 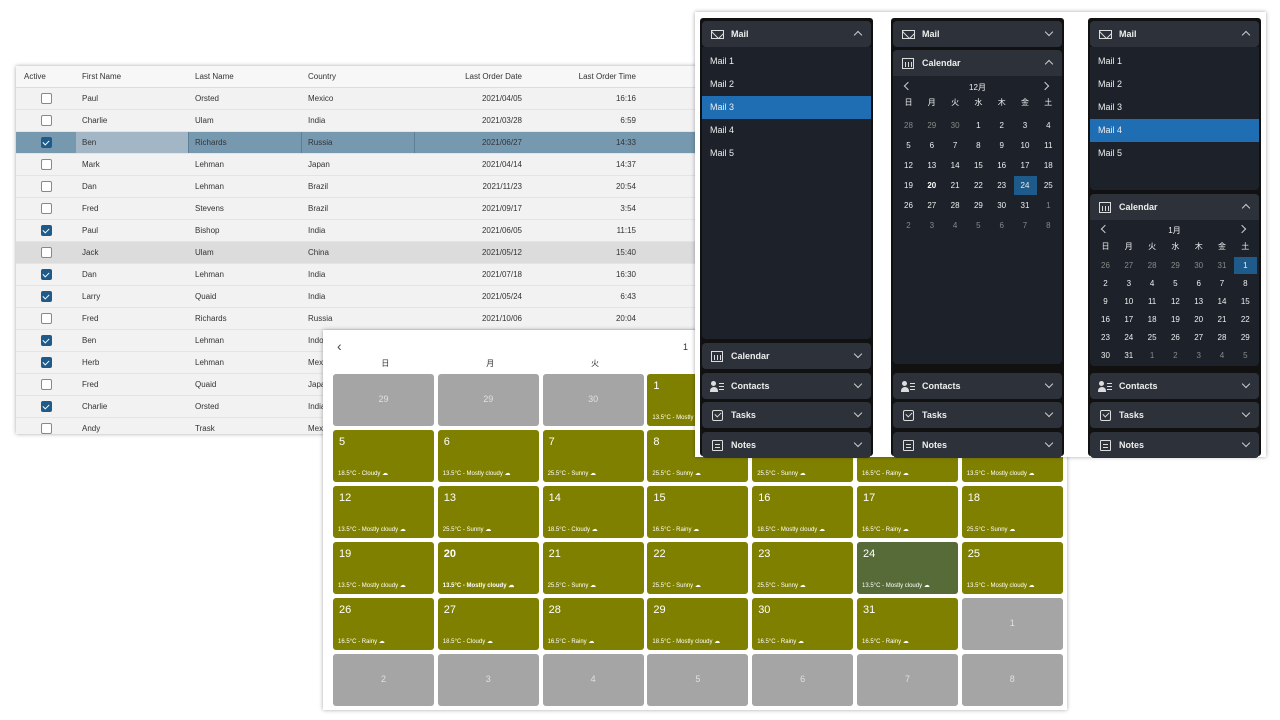 I want to click on section-header-calendar: Calendar, so click(x=1174, y=207).